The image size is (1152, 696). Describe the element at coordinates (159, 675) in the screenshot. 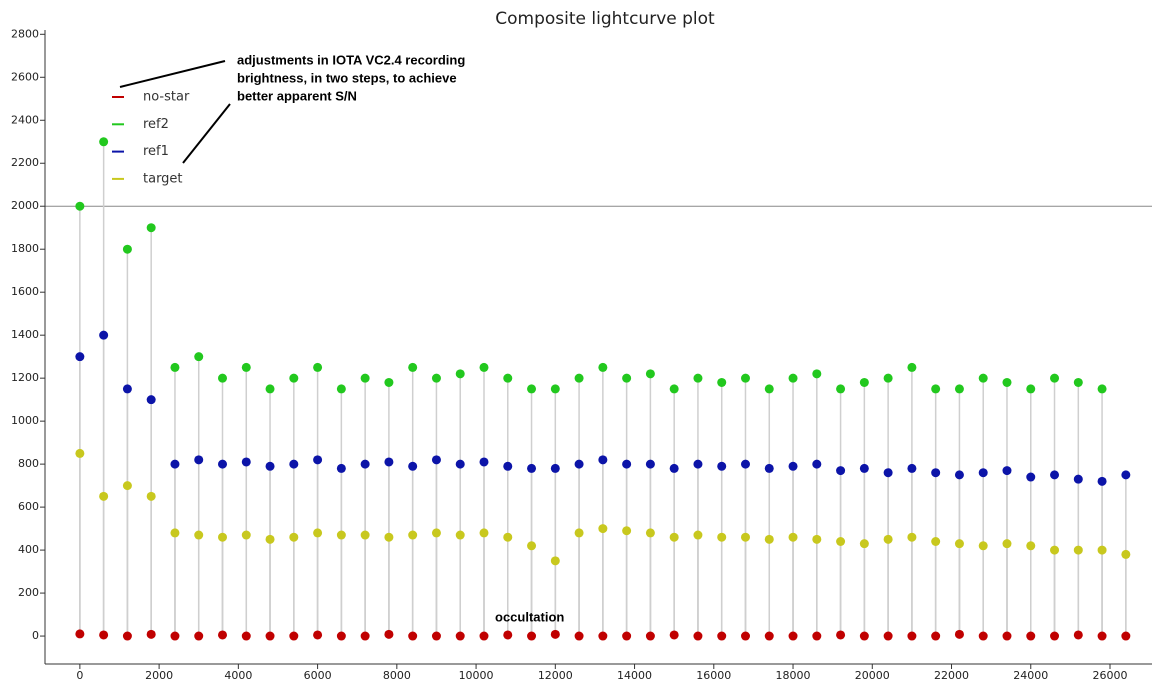

I see `x-tick-label: 2000` at that location.